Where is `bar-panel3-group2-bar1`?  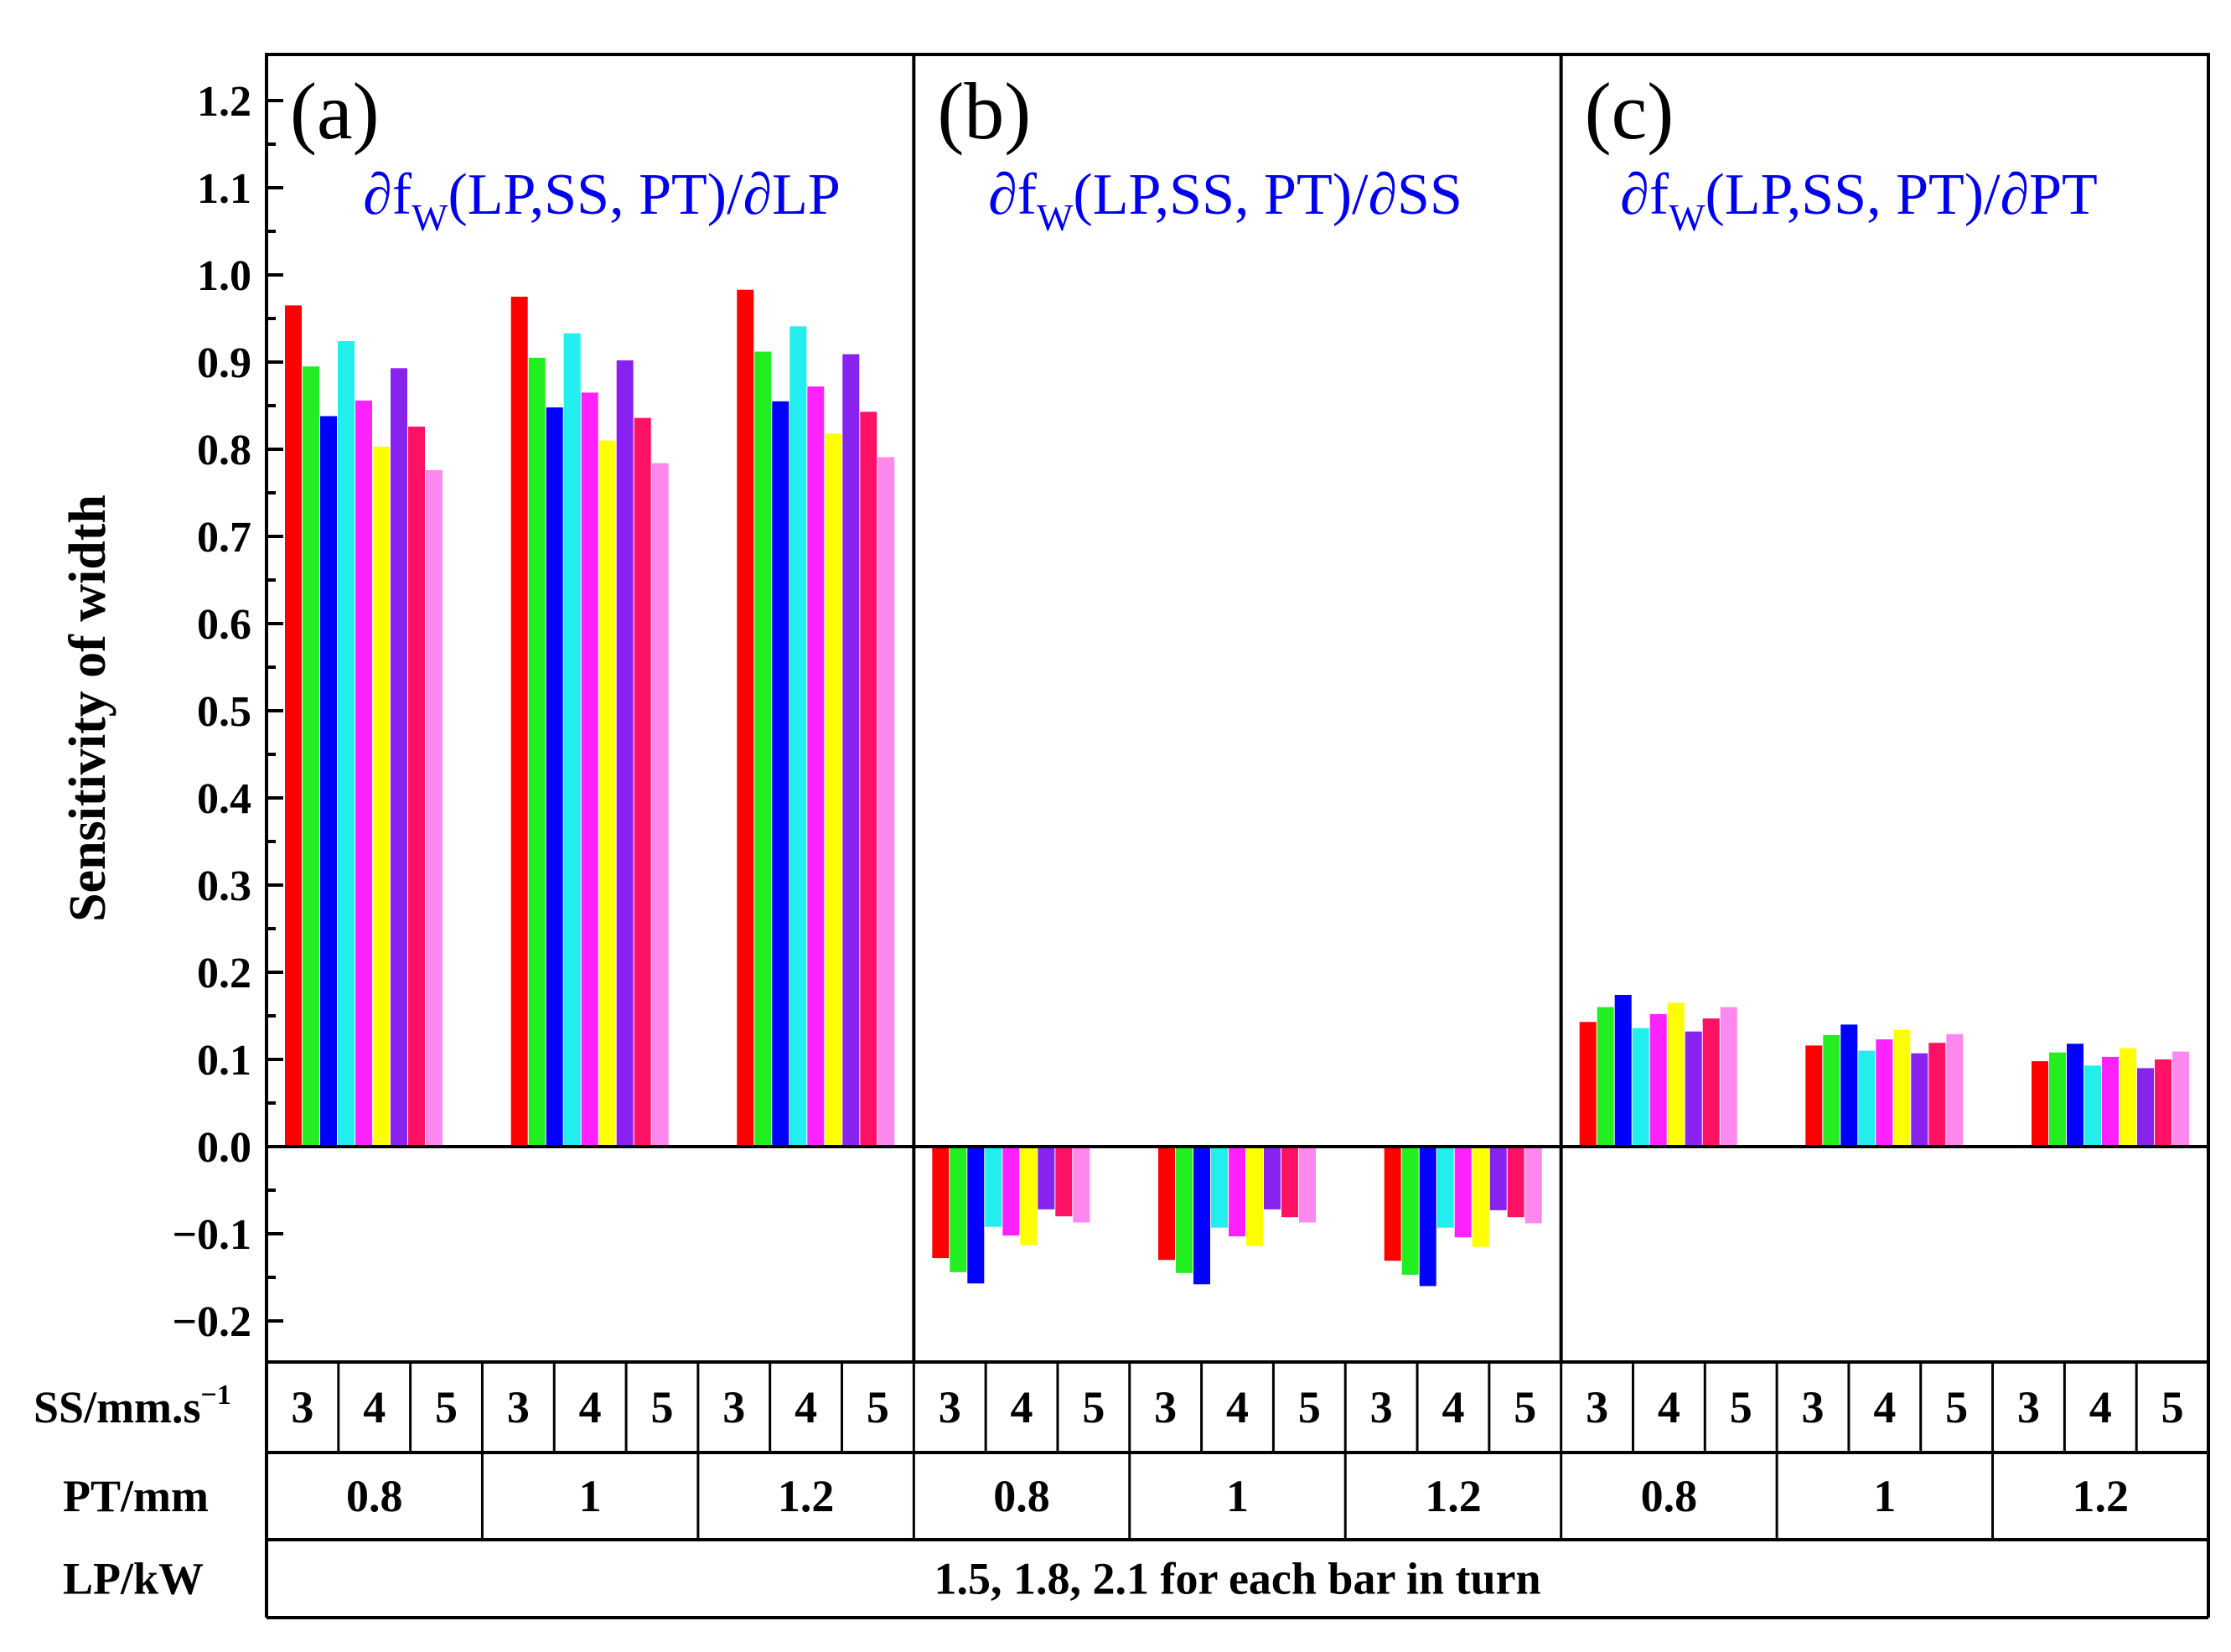
bar-panel3-group2-bar1 is located at coordinates (1814, 1096).